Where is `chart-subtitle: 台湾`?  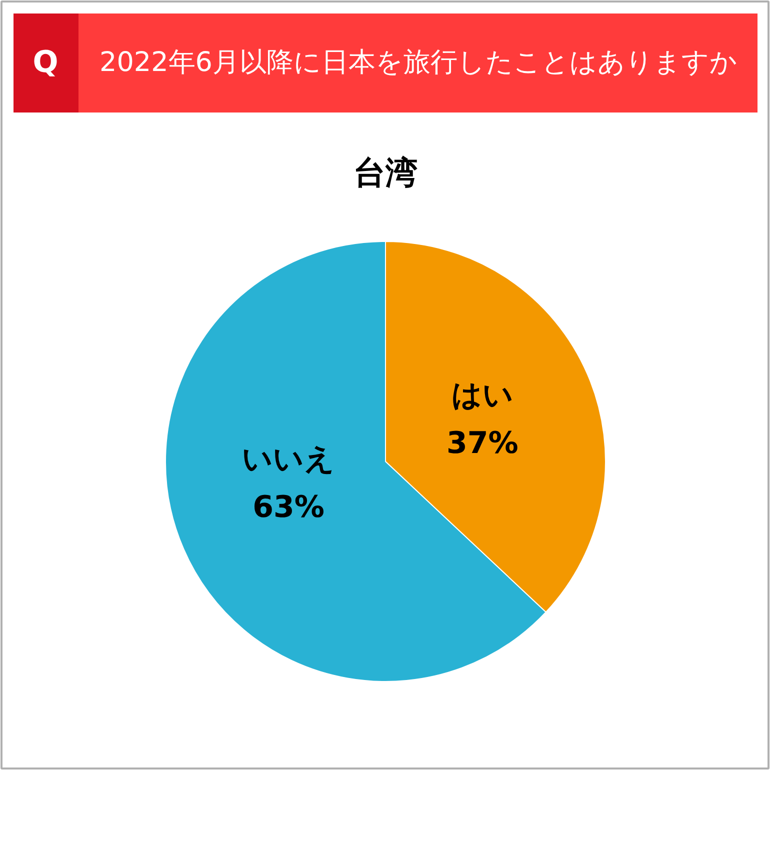 chart-subtitle: 台湾 is located at coordinates (386, 173).